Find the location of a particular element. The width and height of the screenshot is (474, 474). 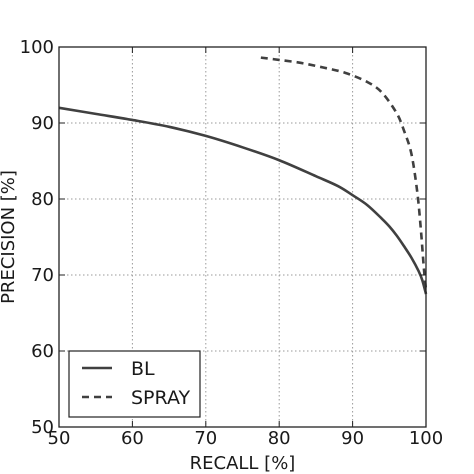

legend-box is located at coordinates (134, 384).